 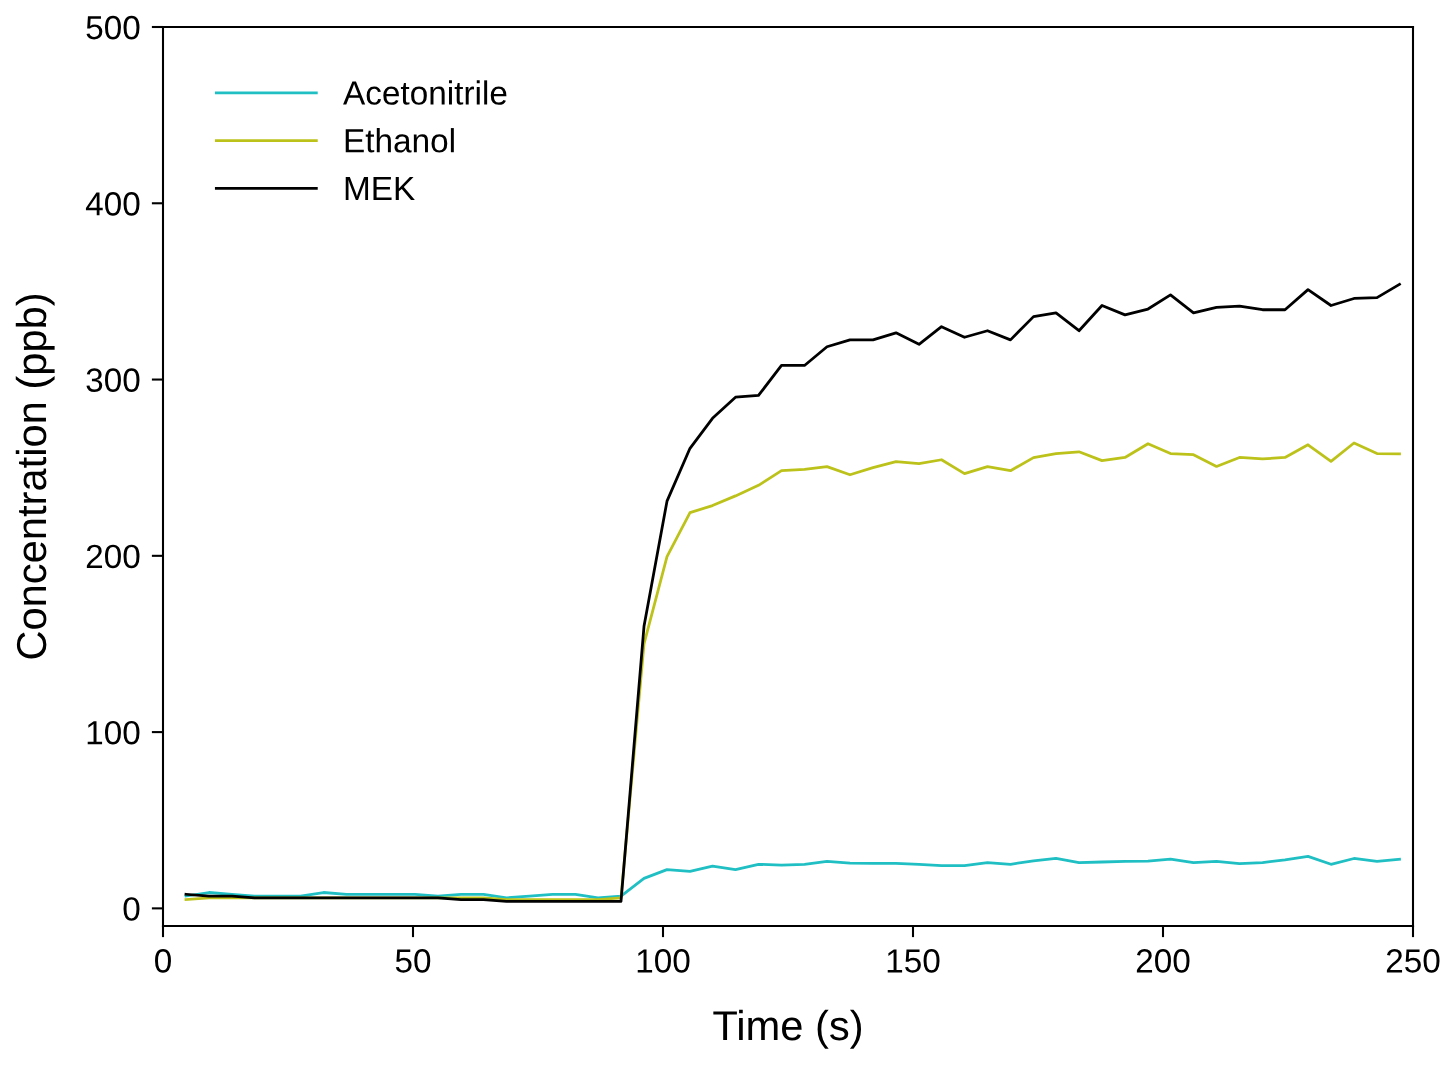 I want to click on x-tick-label: 100, so click(x=663, y=961).